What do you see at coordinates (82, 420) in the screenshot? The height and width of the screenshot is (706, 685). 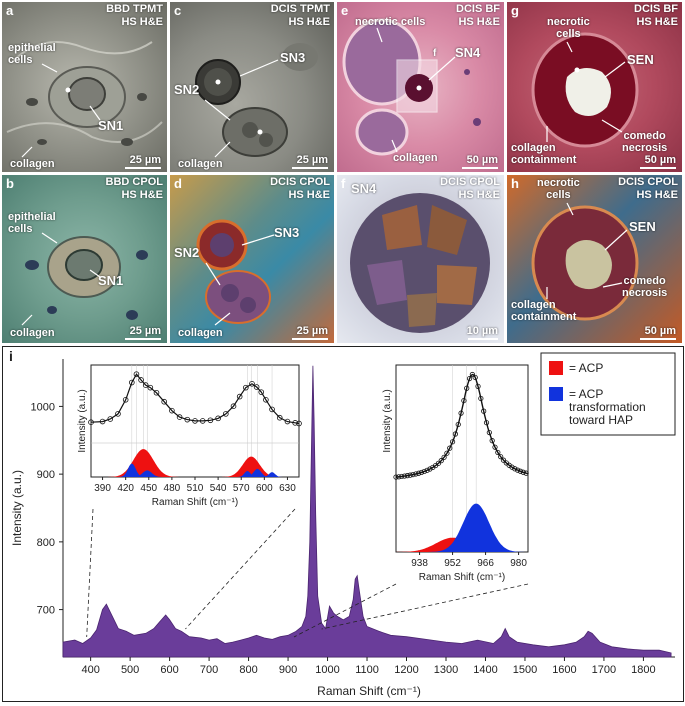 I see `inset-left-y-title: Intensity (a.u.)` at bounding box center [82, 420].